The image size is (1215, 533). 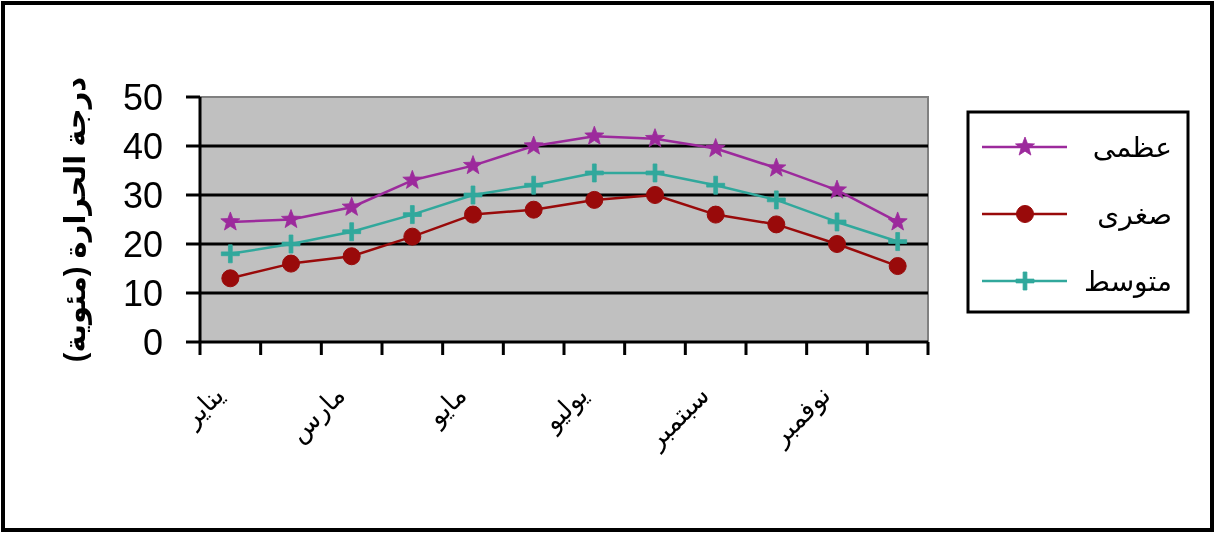 I want to click on x-tick-label: يناير, so click(x=203, y=406).